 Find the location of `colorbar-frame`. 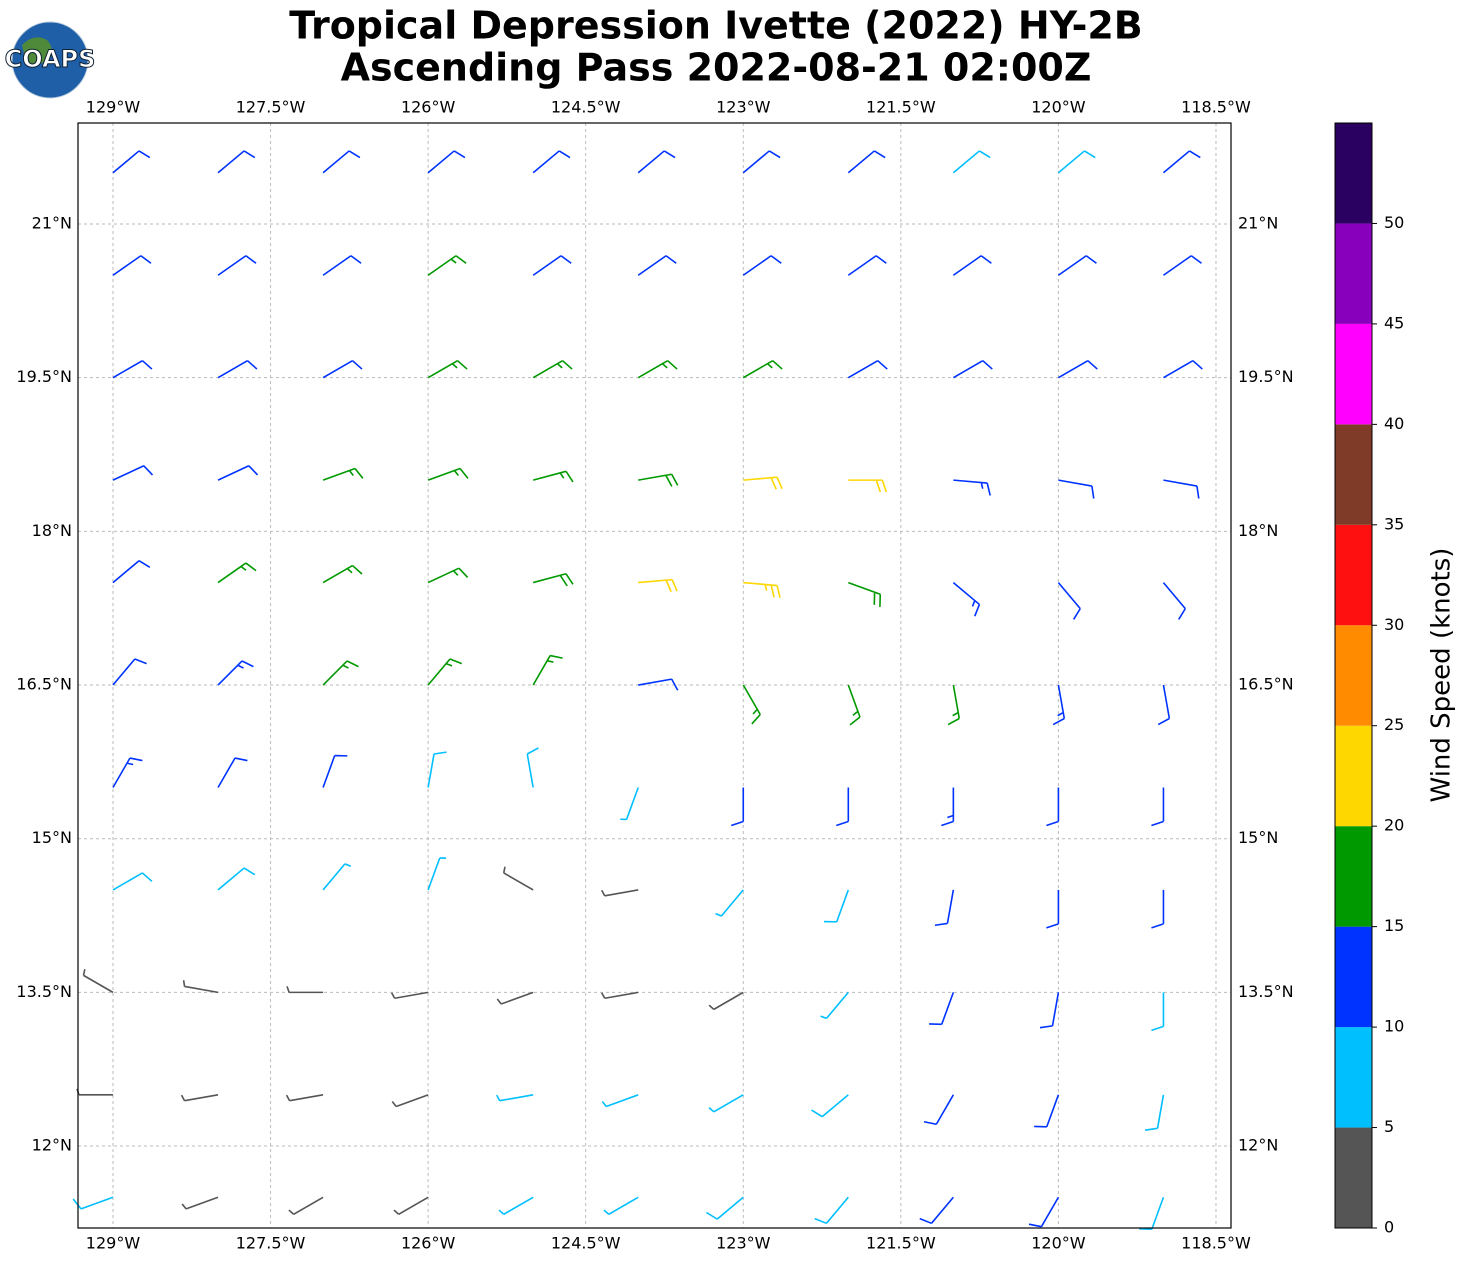

colorbar-frame is located at coordinates (1353, 675).